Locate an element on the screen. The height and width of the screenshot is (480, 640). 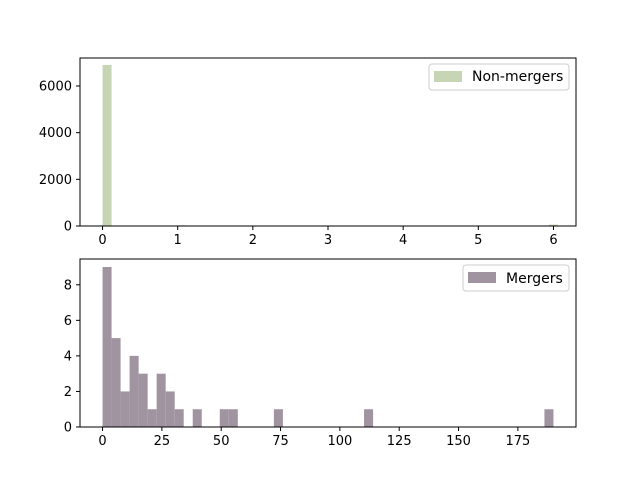
x-tick-label: 3 is located at coordinates (328, 240).